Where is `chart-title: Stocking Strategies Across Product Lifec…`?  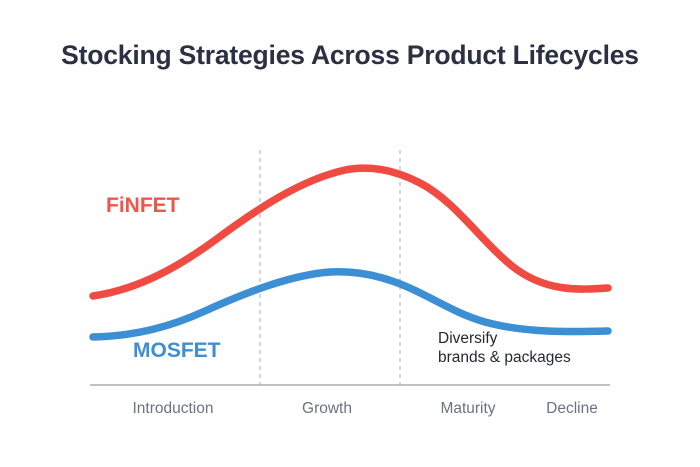
chart-title: Stocking Strategies Across Product Lifec… is located at coordinates (350, 55).